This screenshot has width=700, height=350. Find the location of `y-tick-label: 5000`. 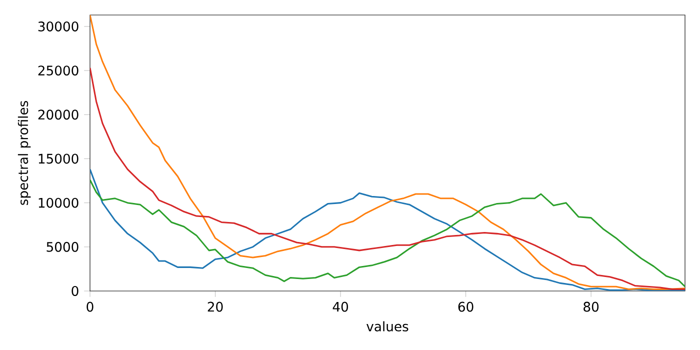

y-tick-label: 5000 is located at coordinates (62, 247).